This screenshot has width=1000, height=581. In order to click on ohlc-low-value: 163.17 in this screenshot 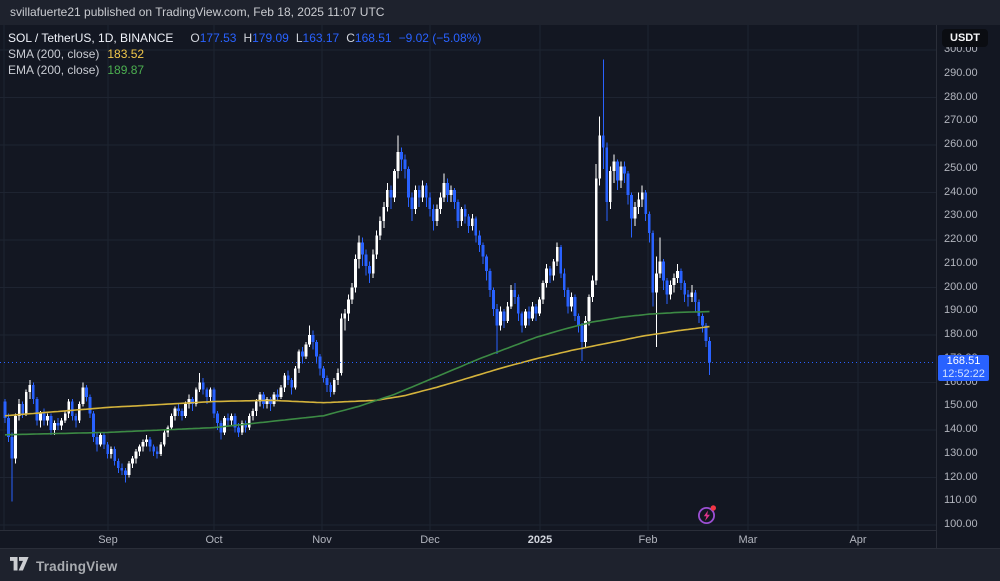, I will do `click(321, 38)`.